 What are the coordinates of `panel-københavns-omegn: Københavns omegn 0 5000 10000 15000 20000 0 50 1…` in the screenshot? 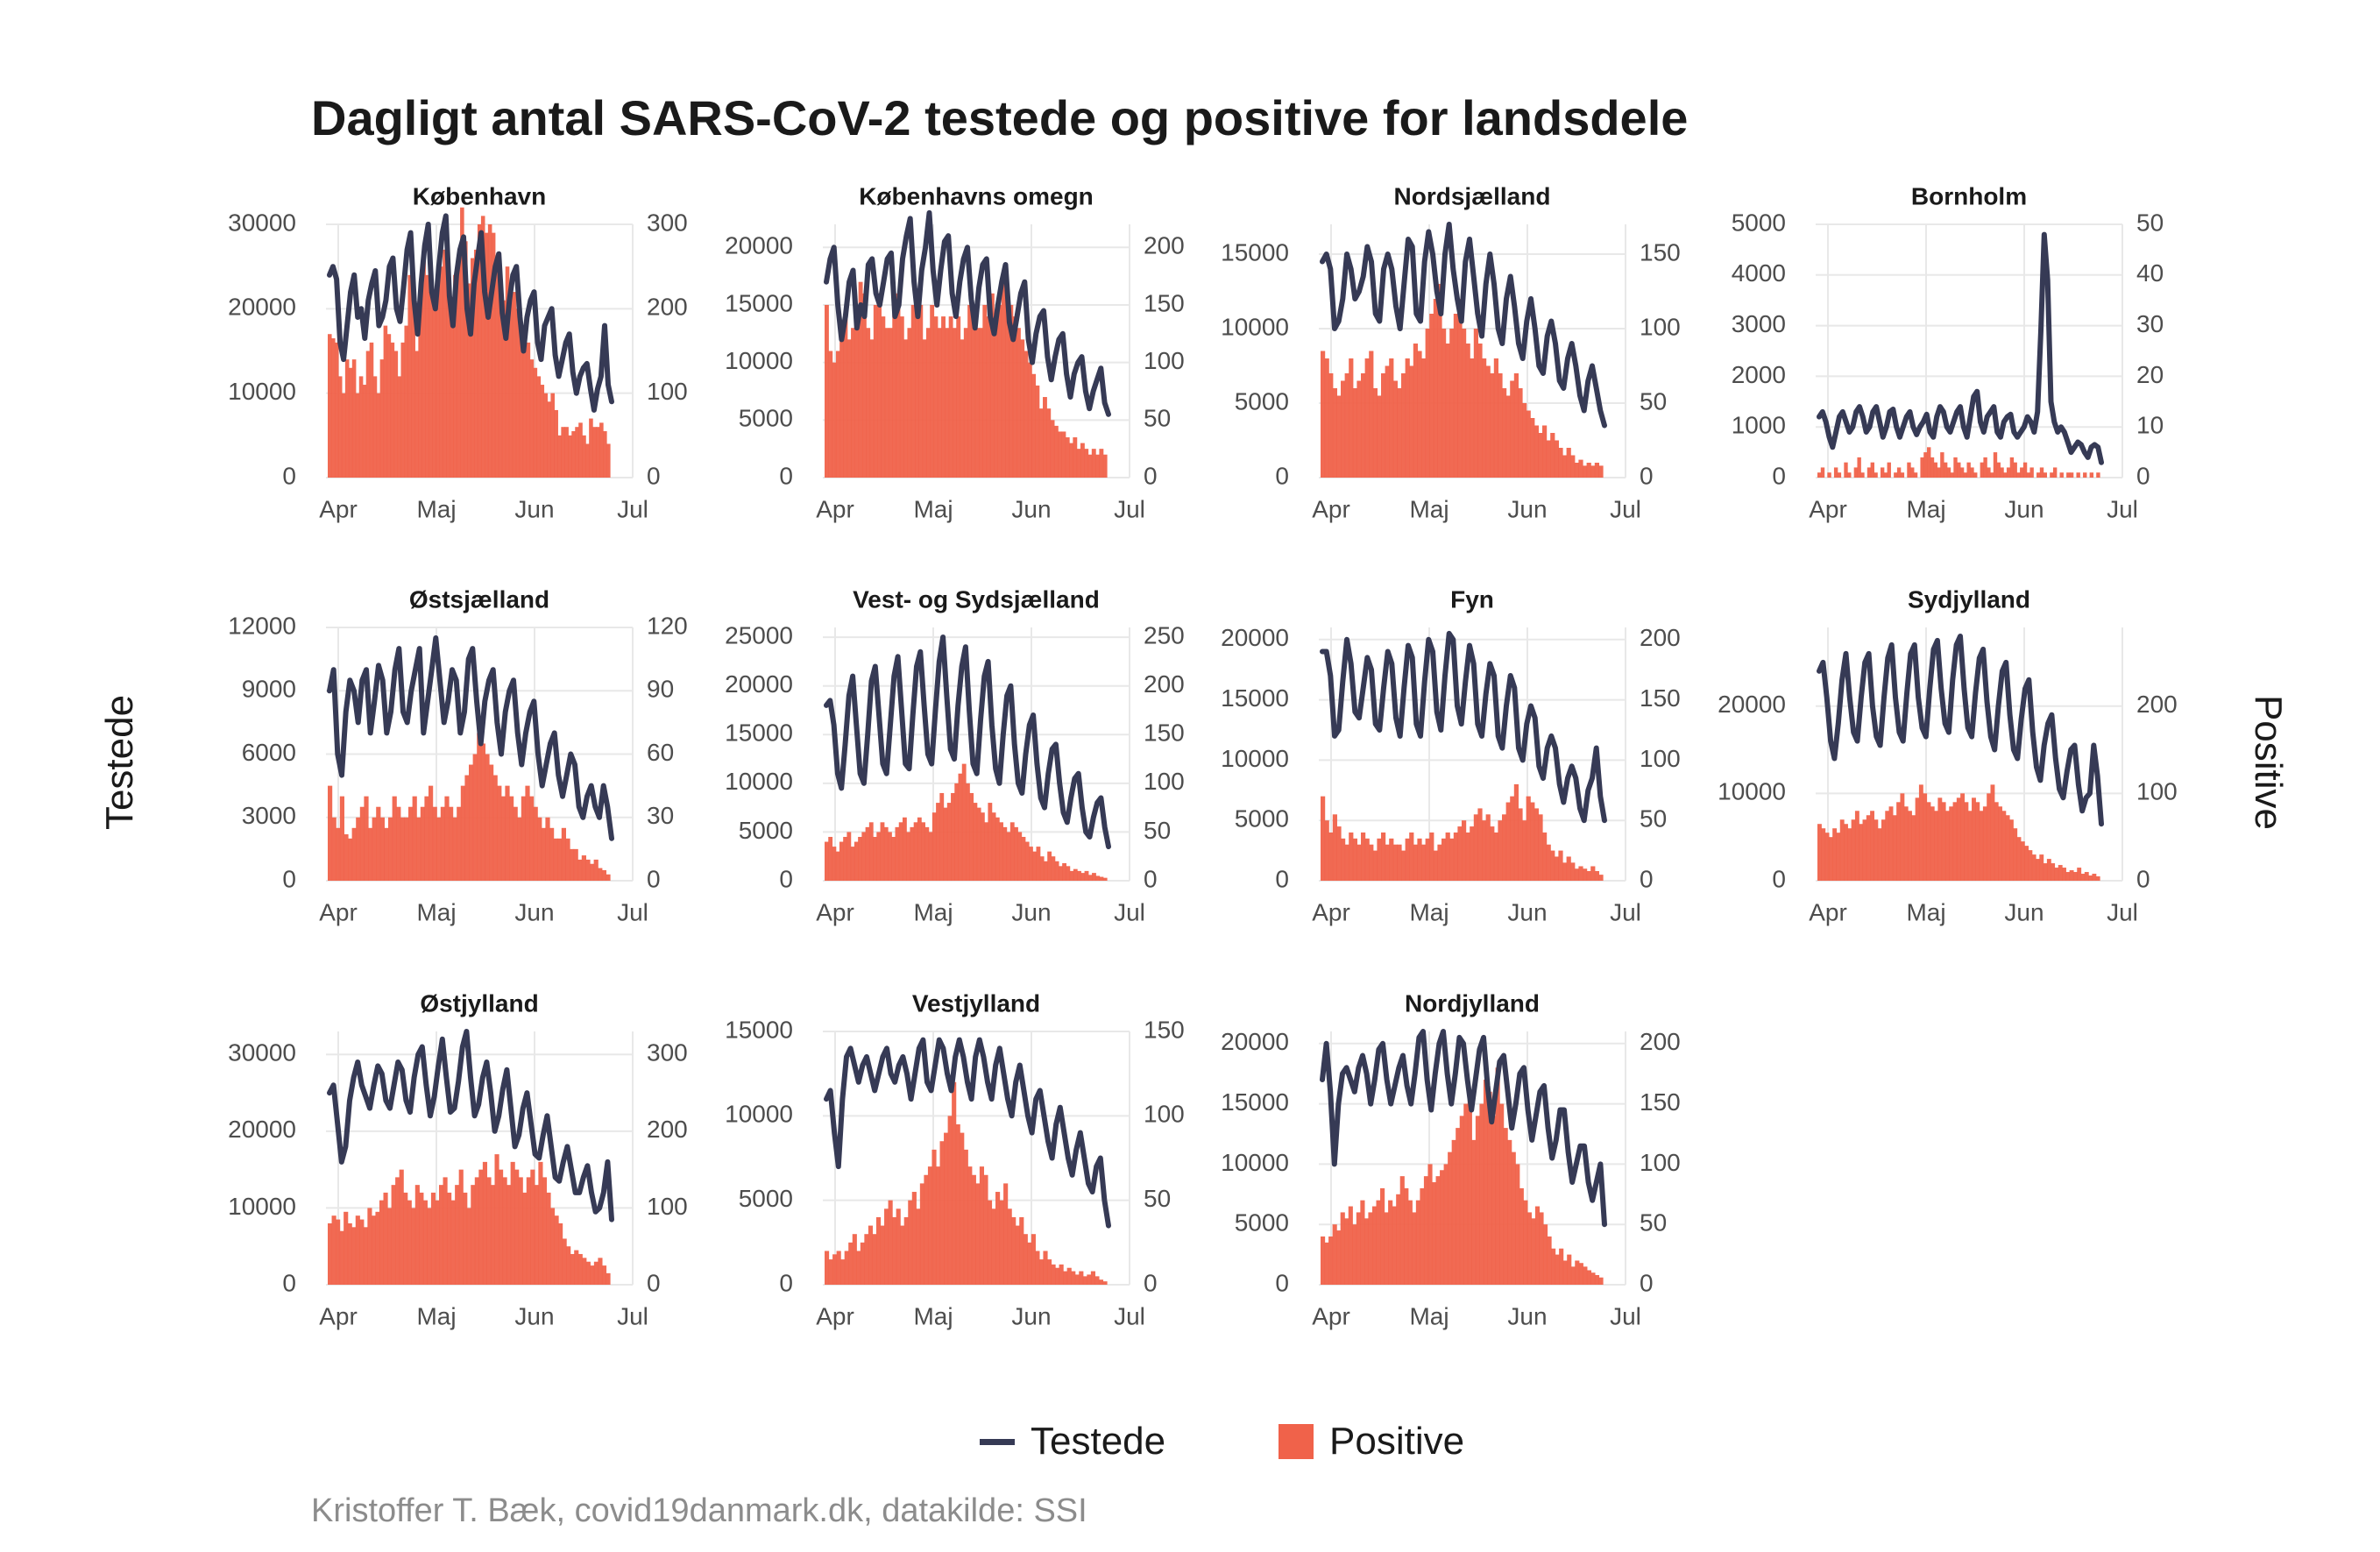 It's located at (955, 352).